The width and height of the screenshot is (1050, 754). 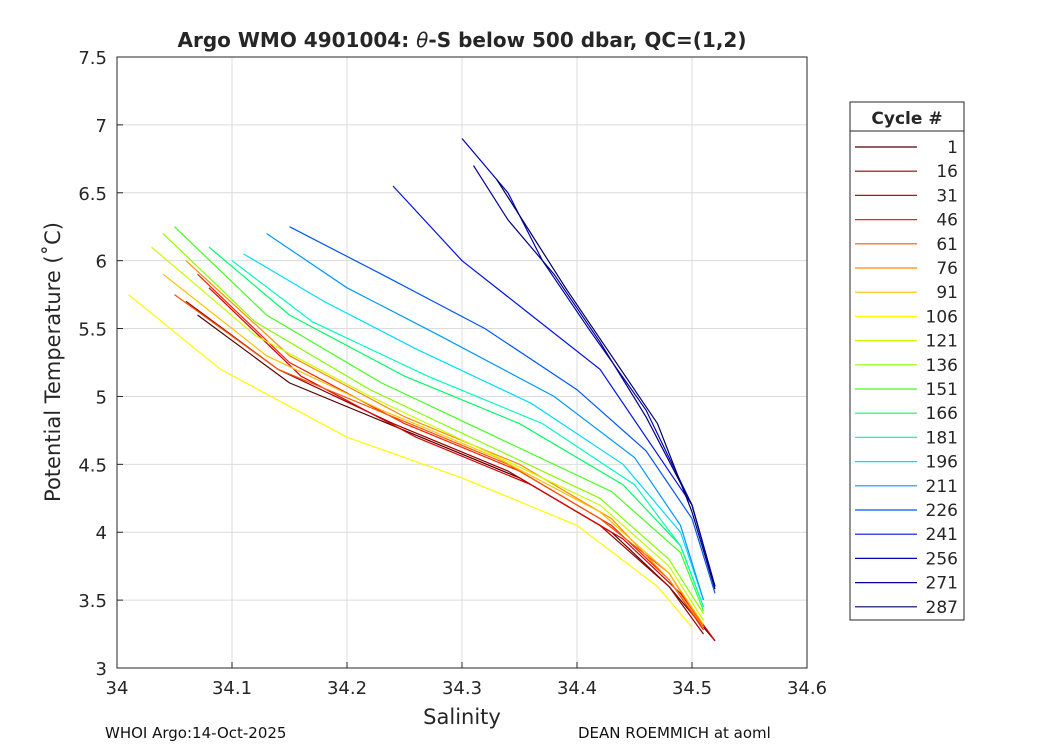 I want to click on title-suffix: -S below 500 dbar, QC=(1,2), so click(x=587, y=40).